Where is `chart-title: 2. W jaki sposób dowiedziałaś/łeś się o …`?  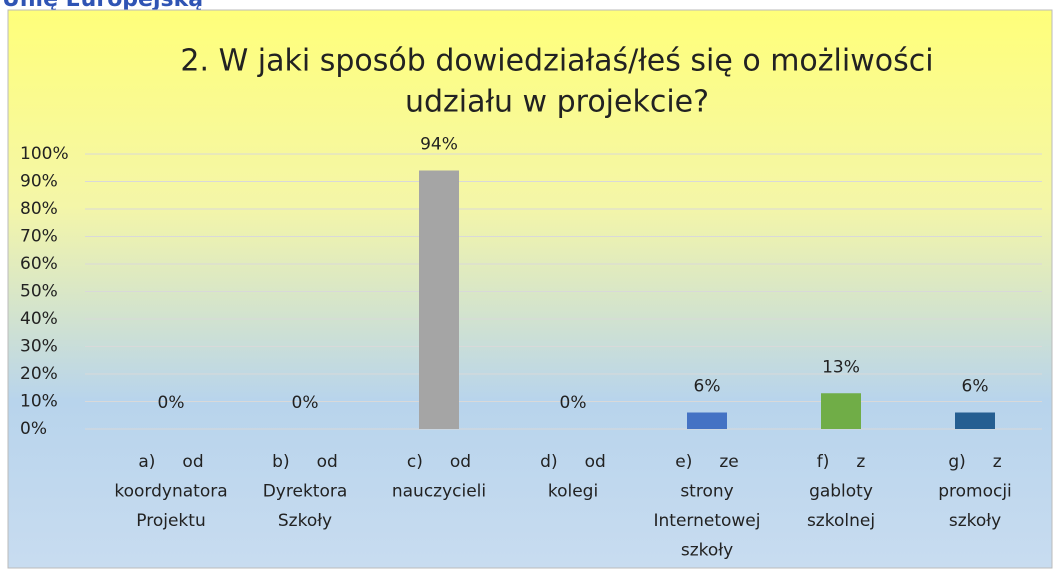
chart-title: 2. W jaki sposób dowiedziałaś/łeś się o … is located at coordinates (556, 61).